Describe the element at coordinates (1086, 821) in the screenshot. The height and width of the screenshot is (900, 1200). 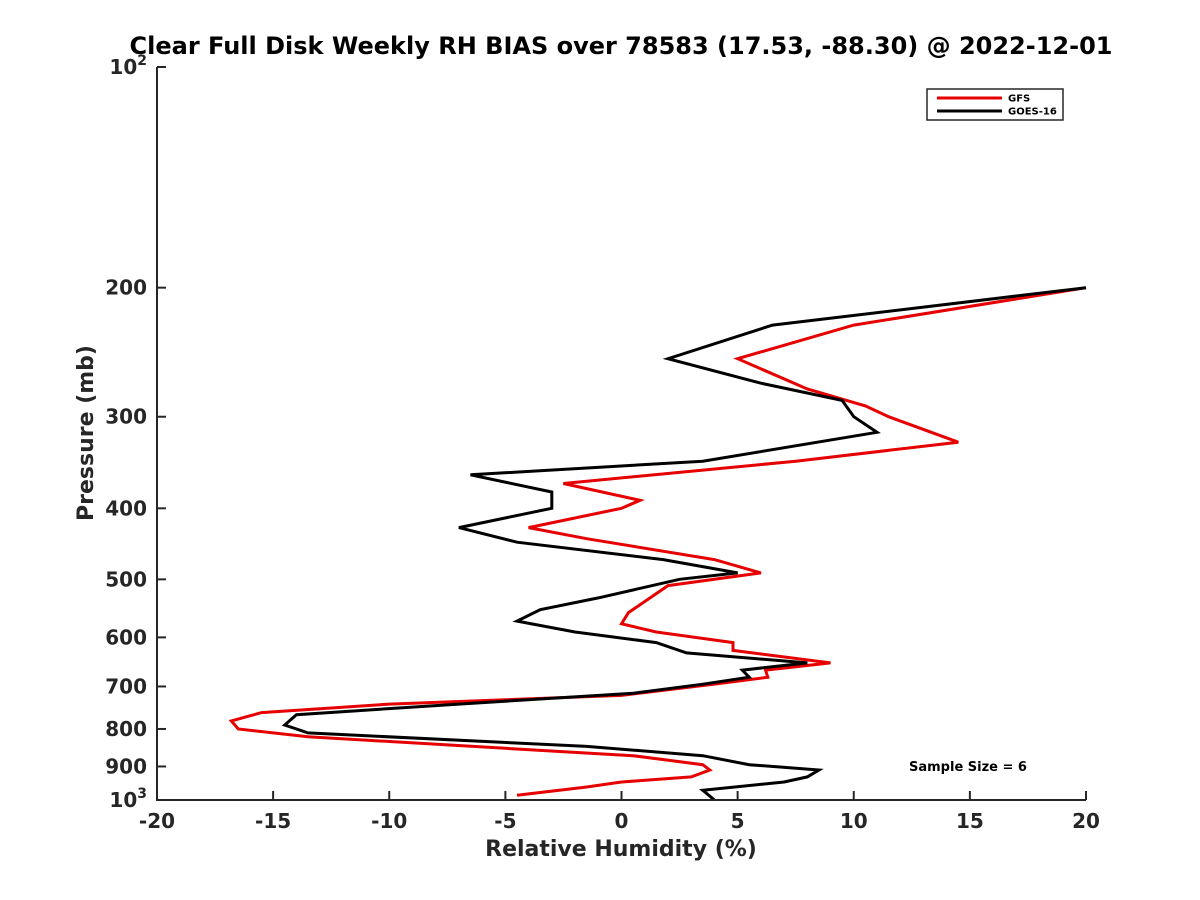
I see `x-tick-label: 20` at that location.